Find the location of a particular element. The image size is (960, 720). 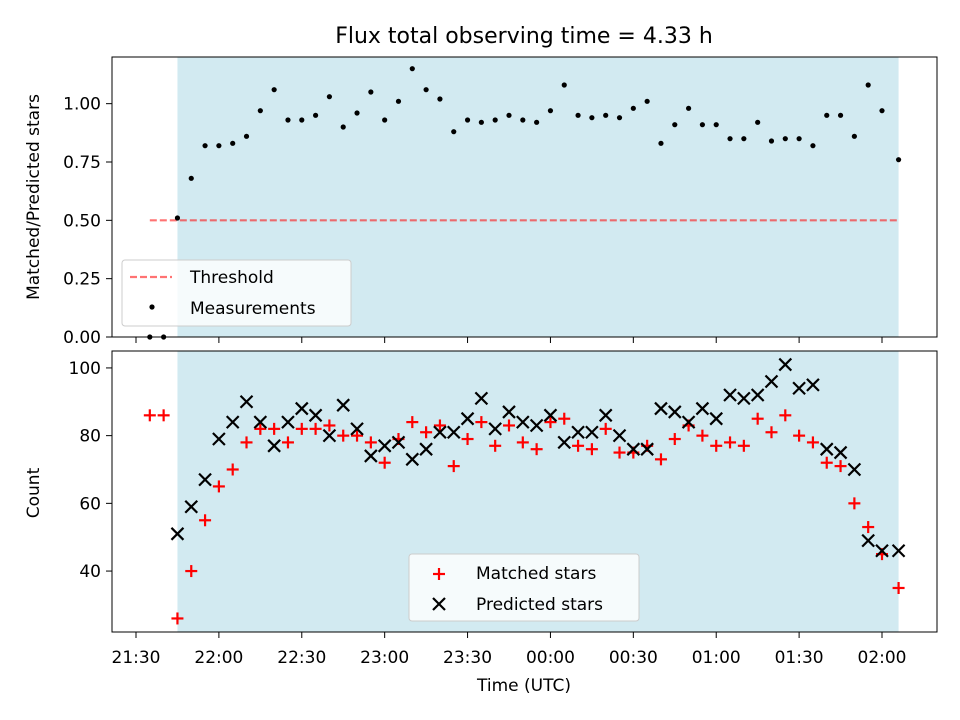

legend-measurements-label: Measurements is located at coordinates (253, 309).